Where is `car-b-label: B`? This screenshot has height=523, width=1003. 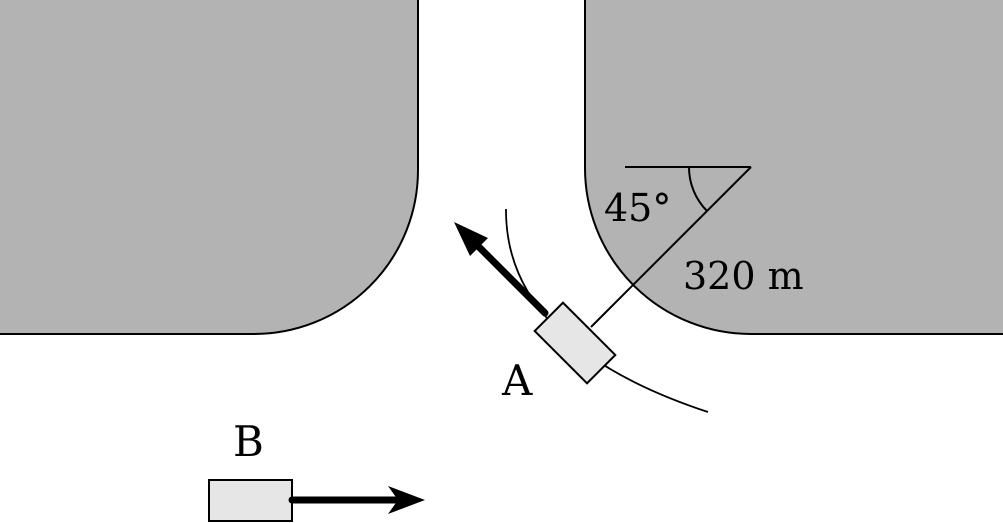 car-b-label: B is located at coordinates (248, 441).